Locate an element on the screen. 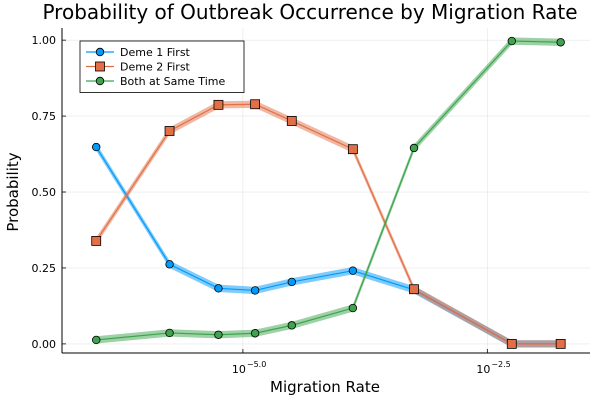 The height and width of the screenshot is (400, 600). legend-label: Both at Same Time is located at coordinates (172, 81).